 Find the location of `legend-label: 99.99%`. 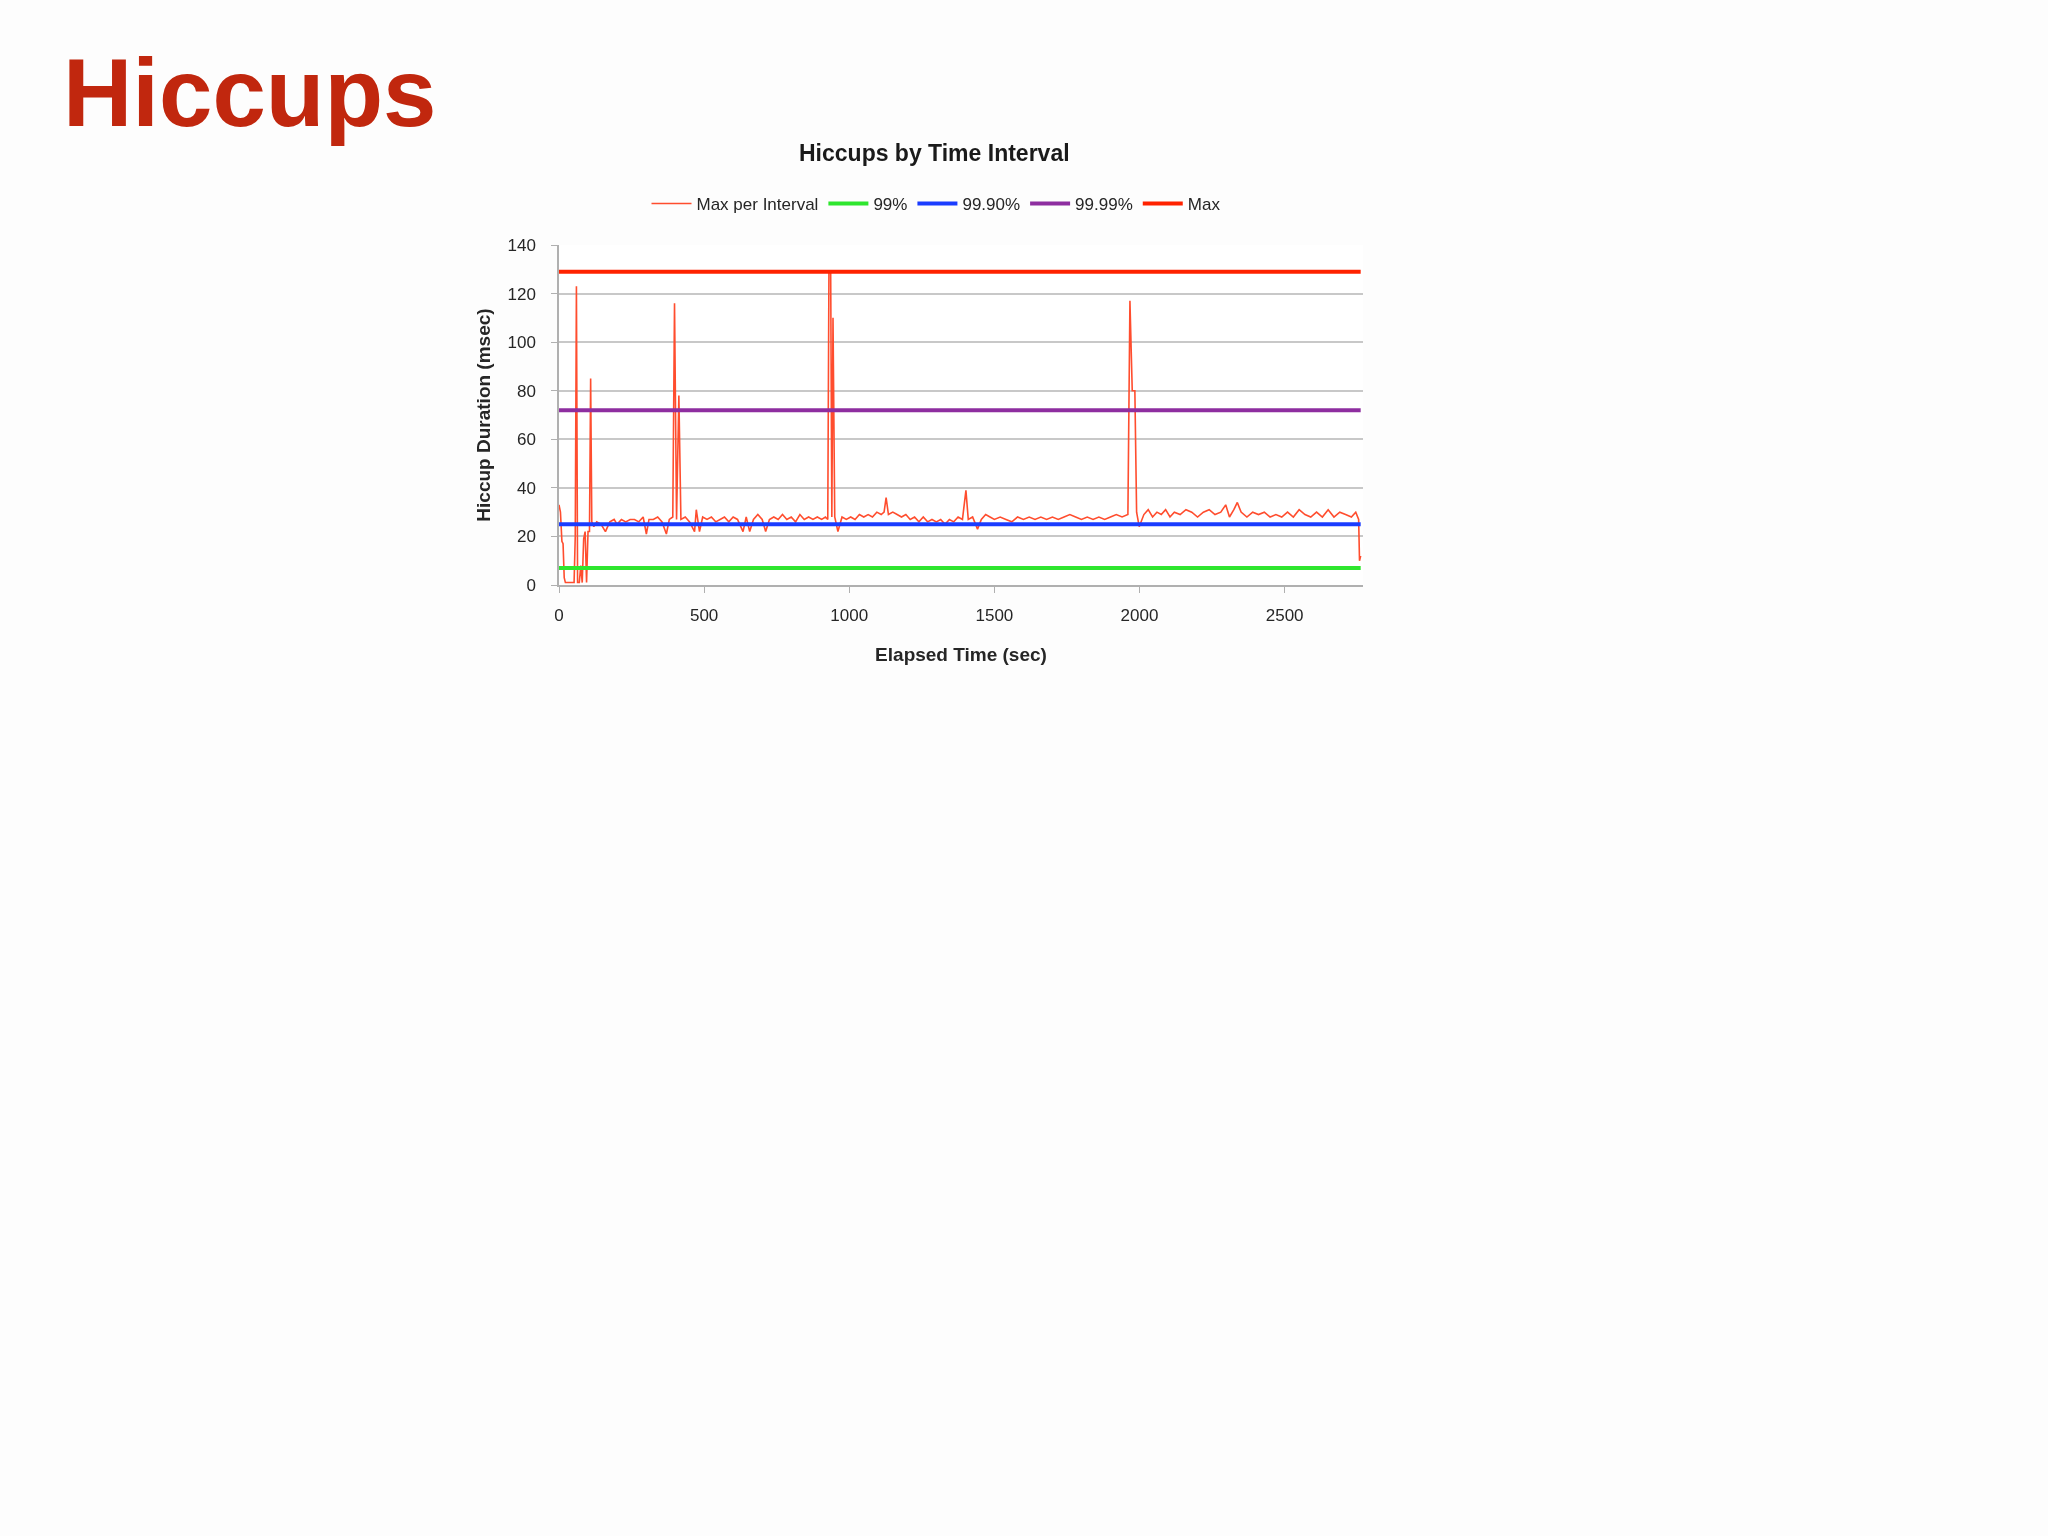

legend-label: 99.99% is located at coordinates (1104, 205).